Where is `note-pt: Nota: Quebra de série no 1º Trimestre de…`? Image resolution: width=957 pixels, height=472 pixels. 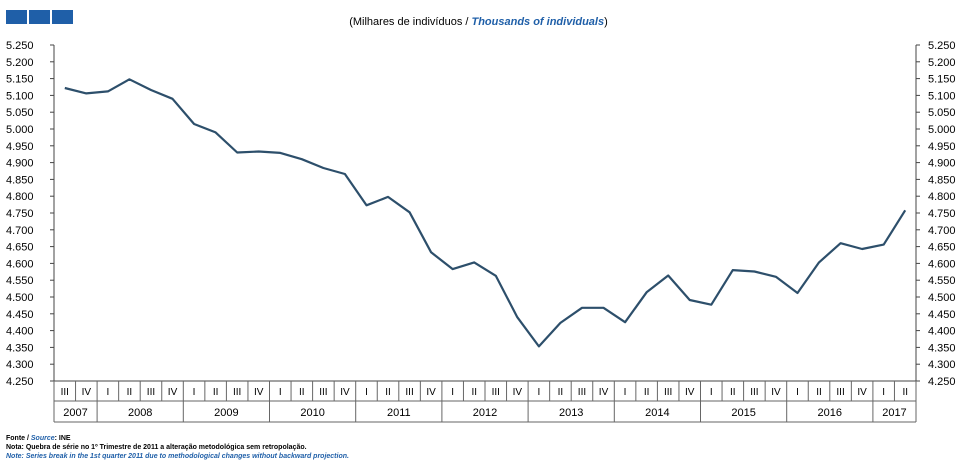 note-pt: Nota: Quebra de série no 1º Trimestre de… is located at coordinates (156, 447).